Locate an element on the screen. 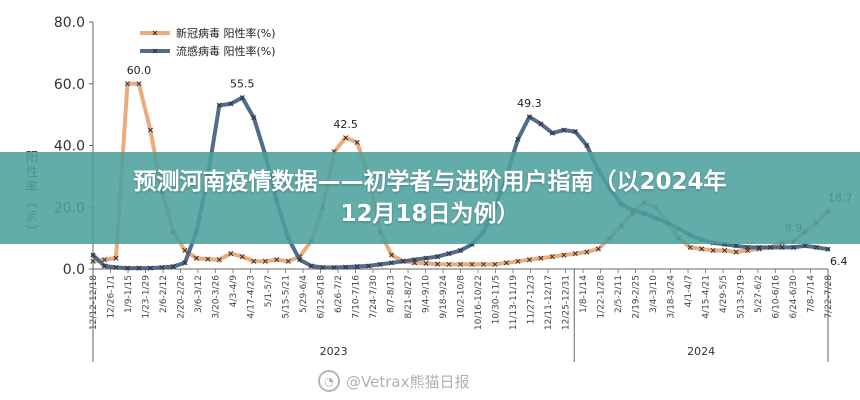 Image resolution: width=860 pixels, height=400 pixels. x-tick-label: 6/24-6/30 is located at coordinates (794, 297).